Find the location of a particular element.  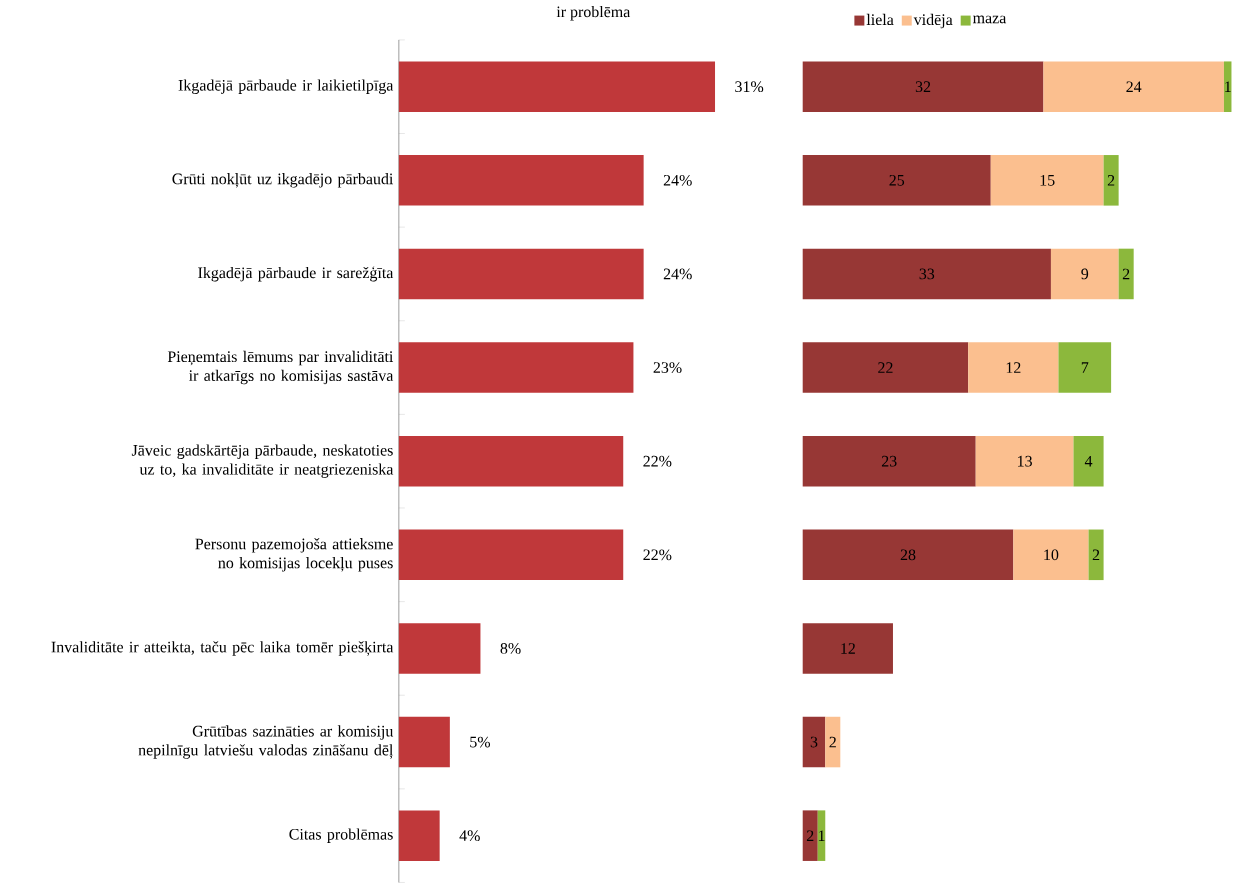

data-label: 22 is located at coordinates (885, 367).